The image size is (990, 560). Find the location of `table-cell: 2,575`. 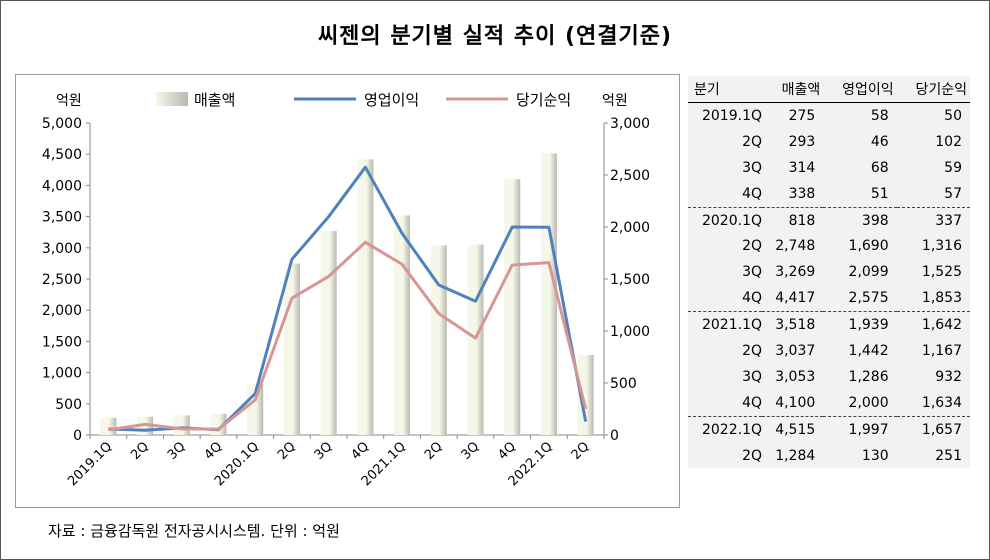

table-cell: 2,575 is located at coordinates (860, 299).